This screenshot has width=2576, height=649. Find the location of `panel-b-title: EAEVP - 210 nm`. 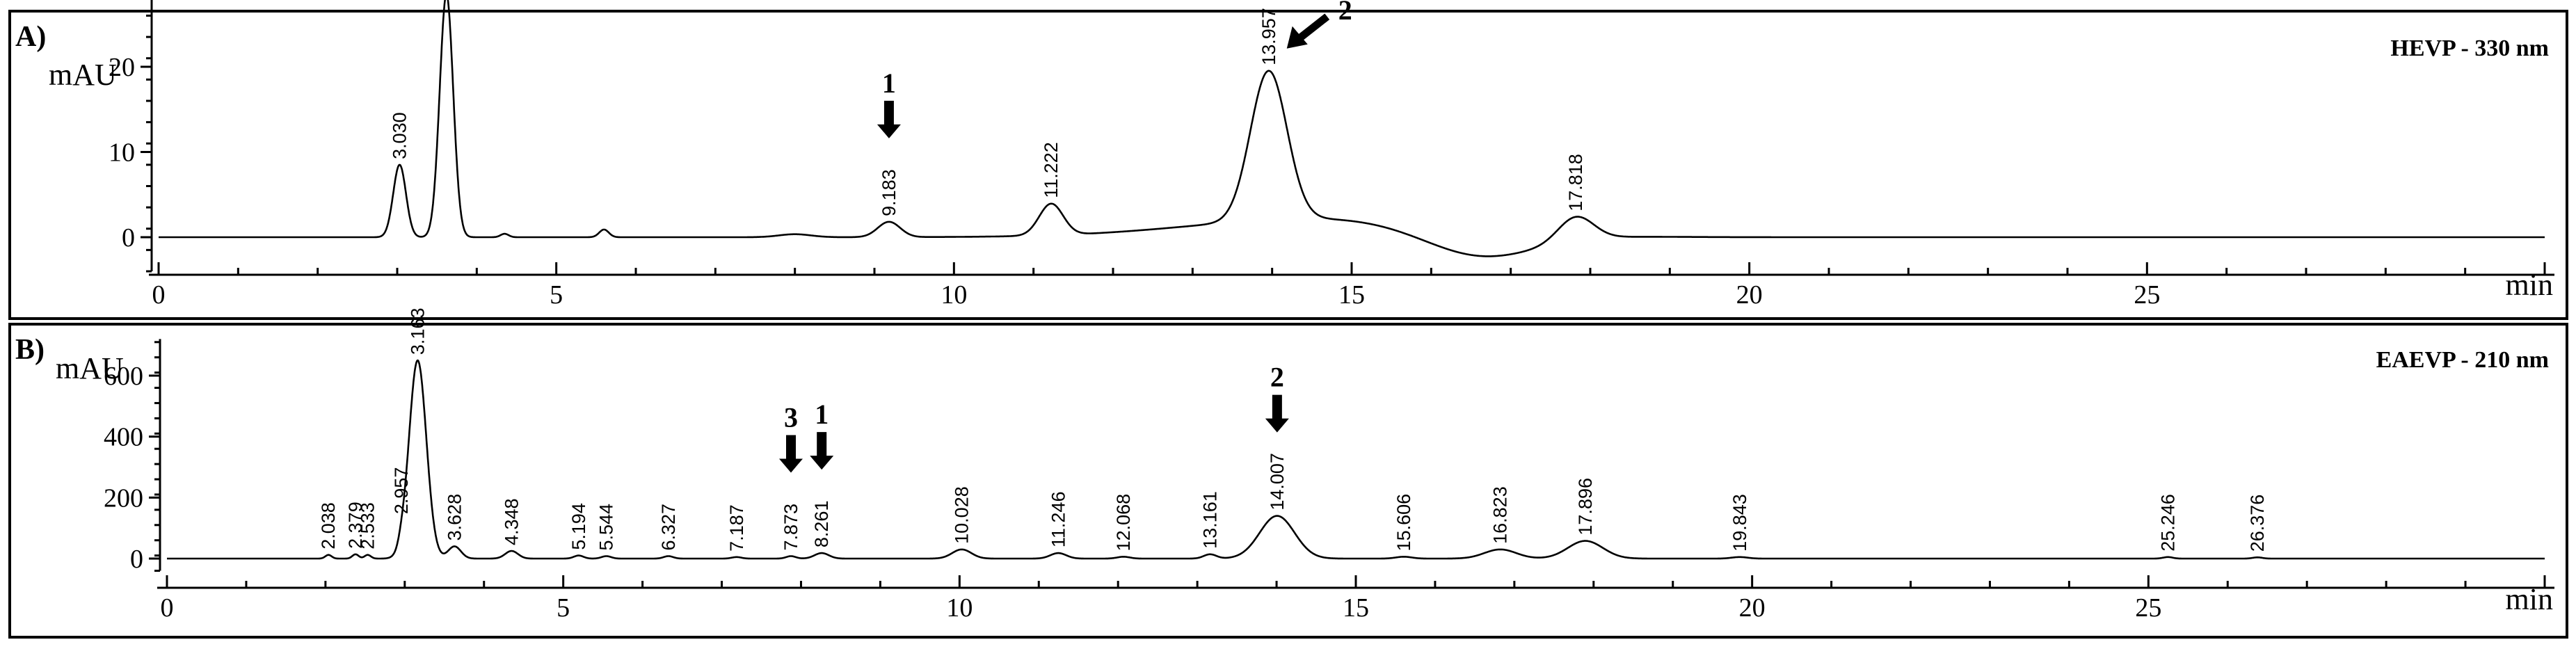

panel-b-title: EAEVP - 210 nm is located at coordinates (2462, 360).